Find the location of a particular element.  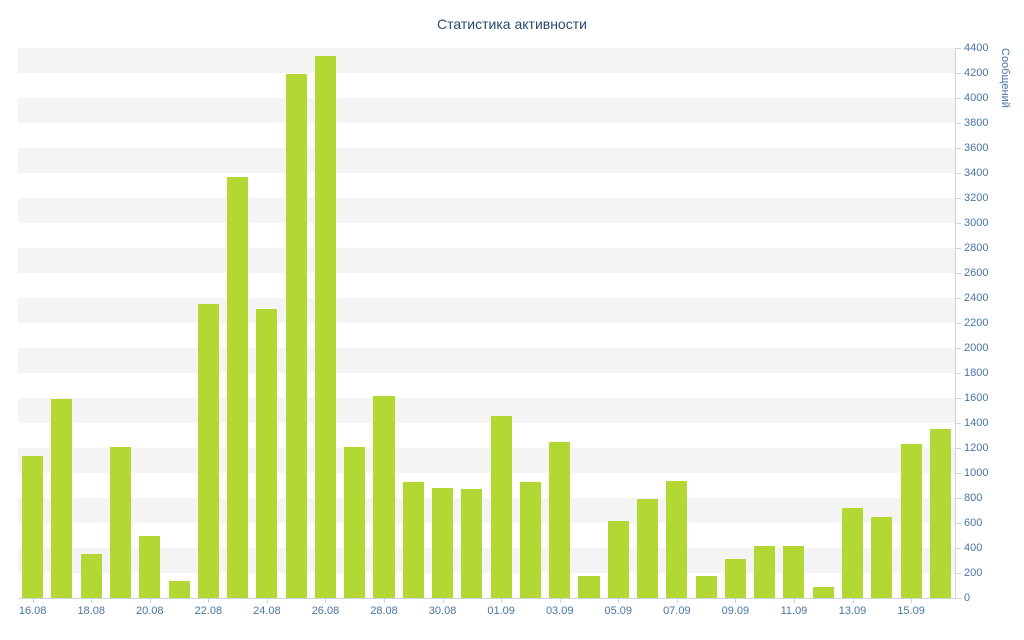

y-tick-label: 3000 is located at coordinates (976, 223).